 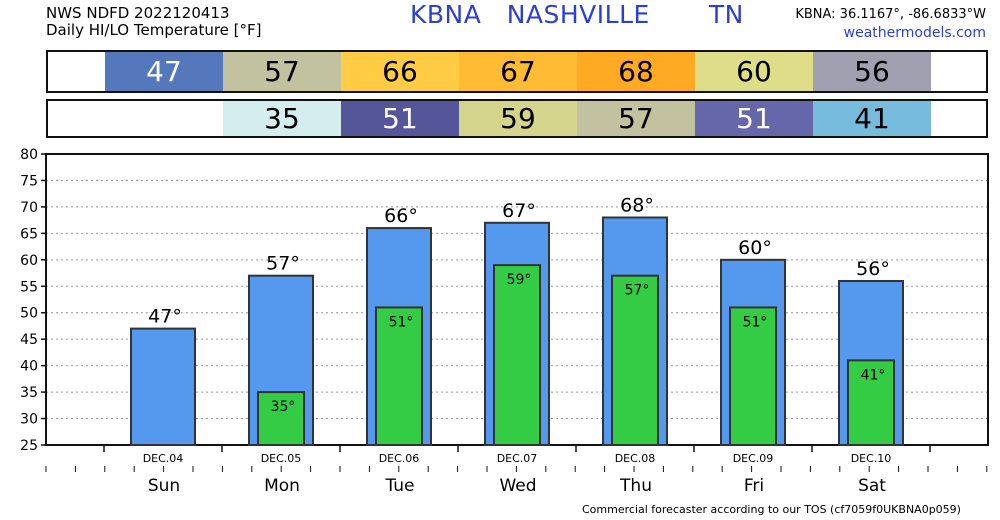 I want to click on high-temp-label: 47°, so click(x=165, y=317).